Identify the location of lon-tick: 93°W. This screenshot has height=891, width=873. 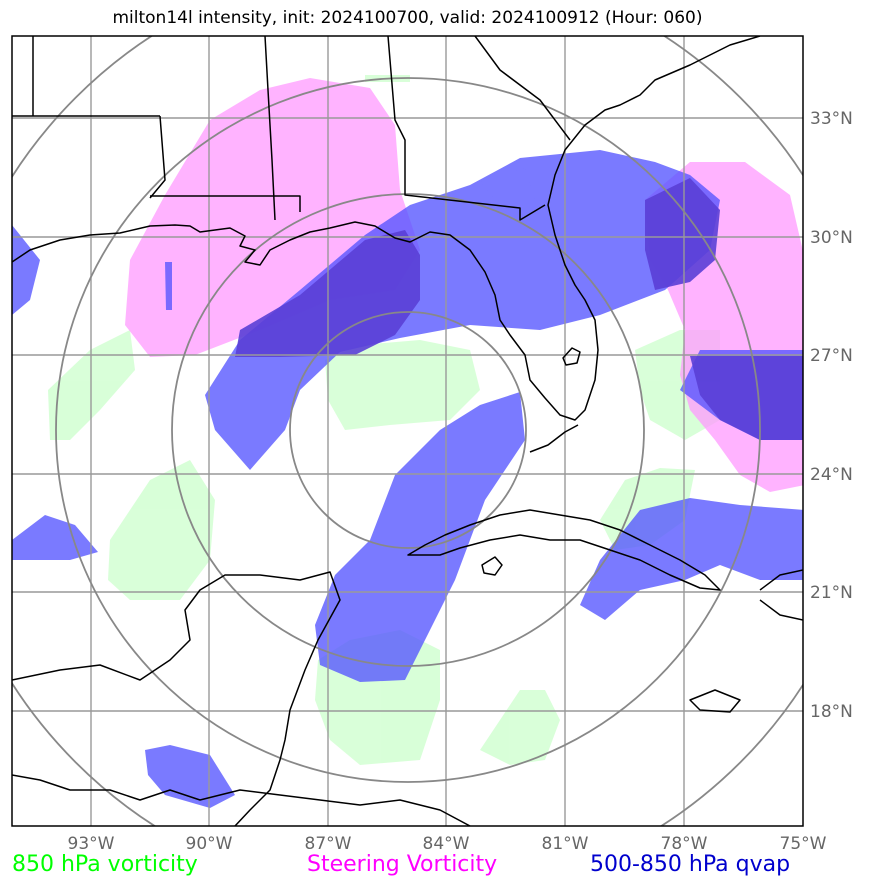
(91, 844).